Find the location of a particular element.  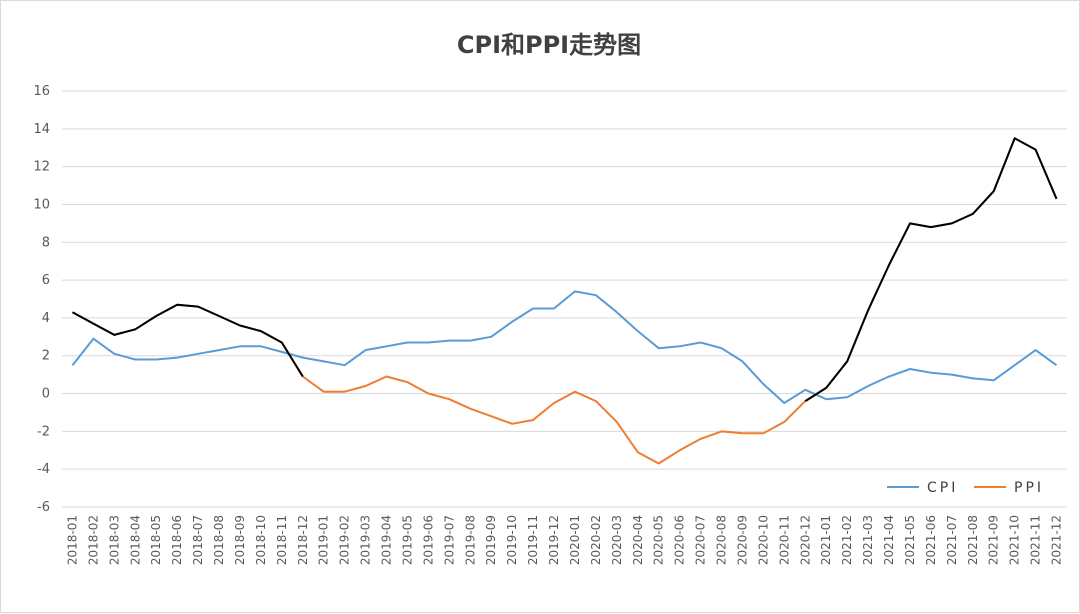

x-tick-label: 2018-02 is located at coordinates (93, 540).